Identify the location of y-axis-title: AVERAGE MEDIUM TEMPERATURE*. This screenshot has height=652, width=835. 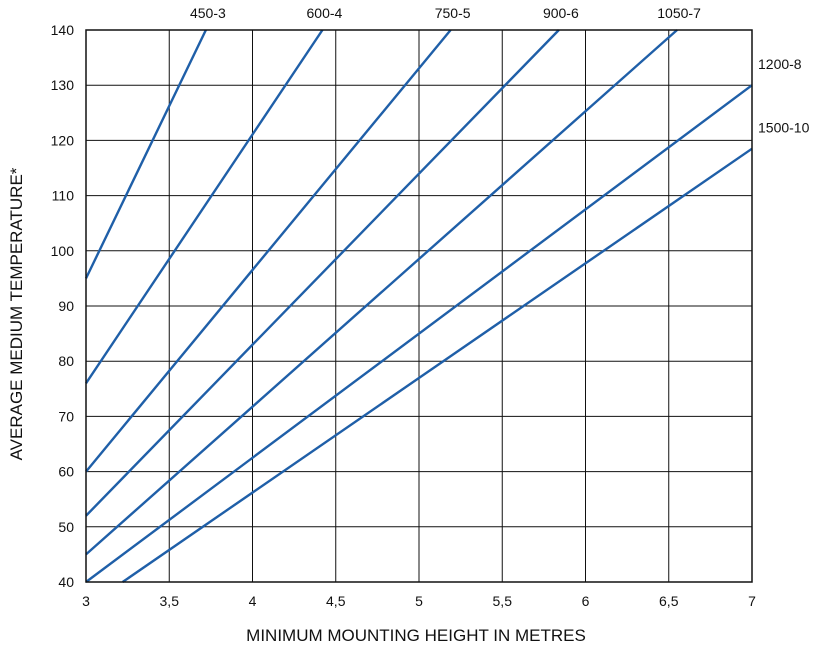
(16, 313).